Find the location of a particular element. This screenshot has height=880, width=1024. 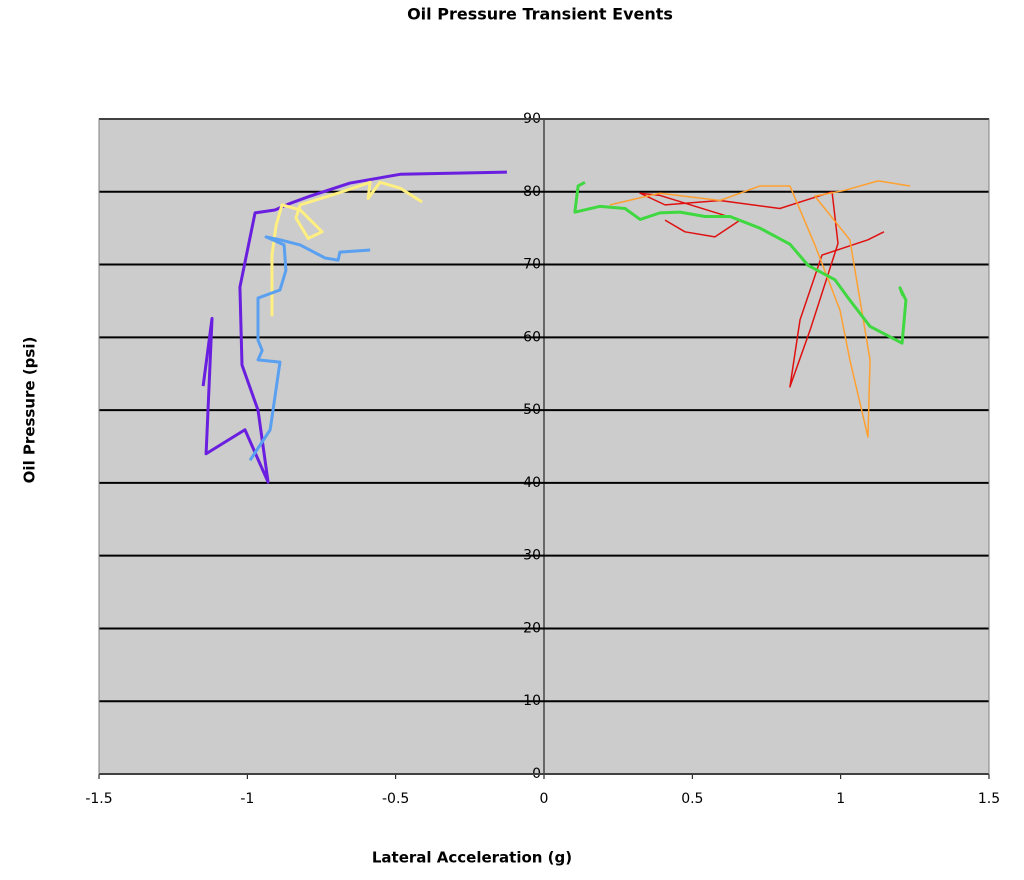

x-tick-label: 0 is located at coordinates (544, 799).